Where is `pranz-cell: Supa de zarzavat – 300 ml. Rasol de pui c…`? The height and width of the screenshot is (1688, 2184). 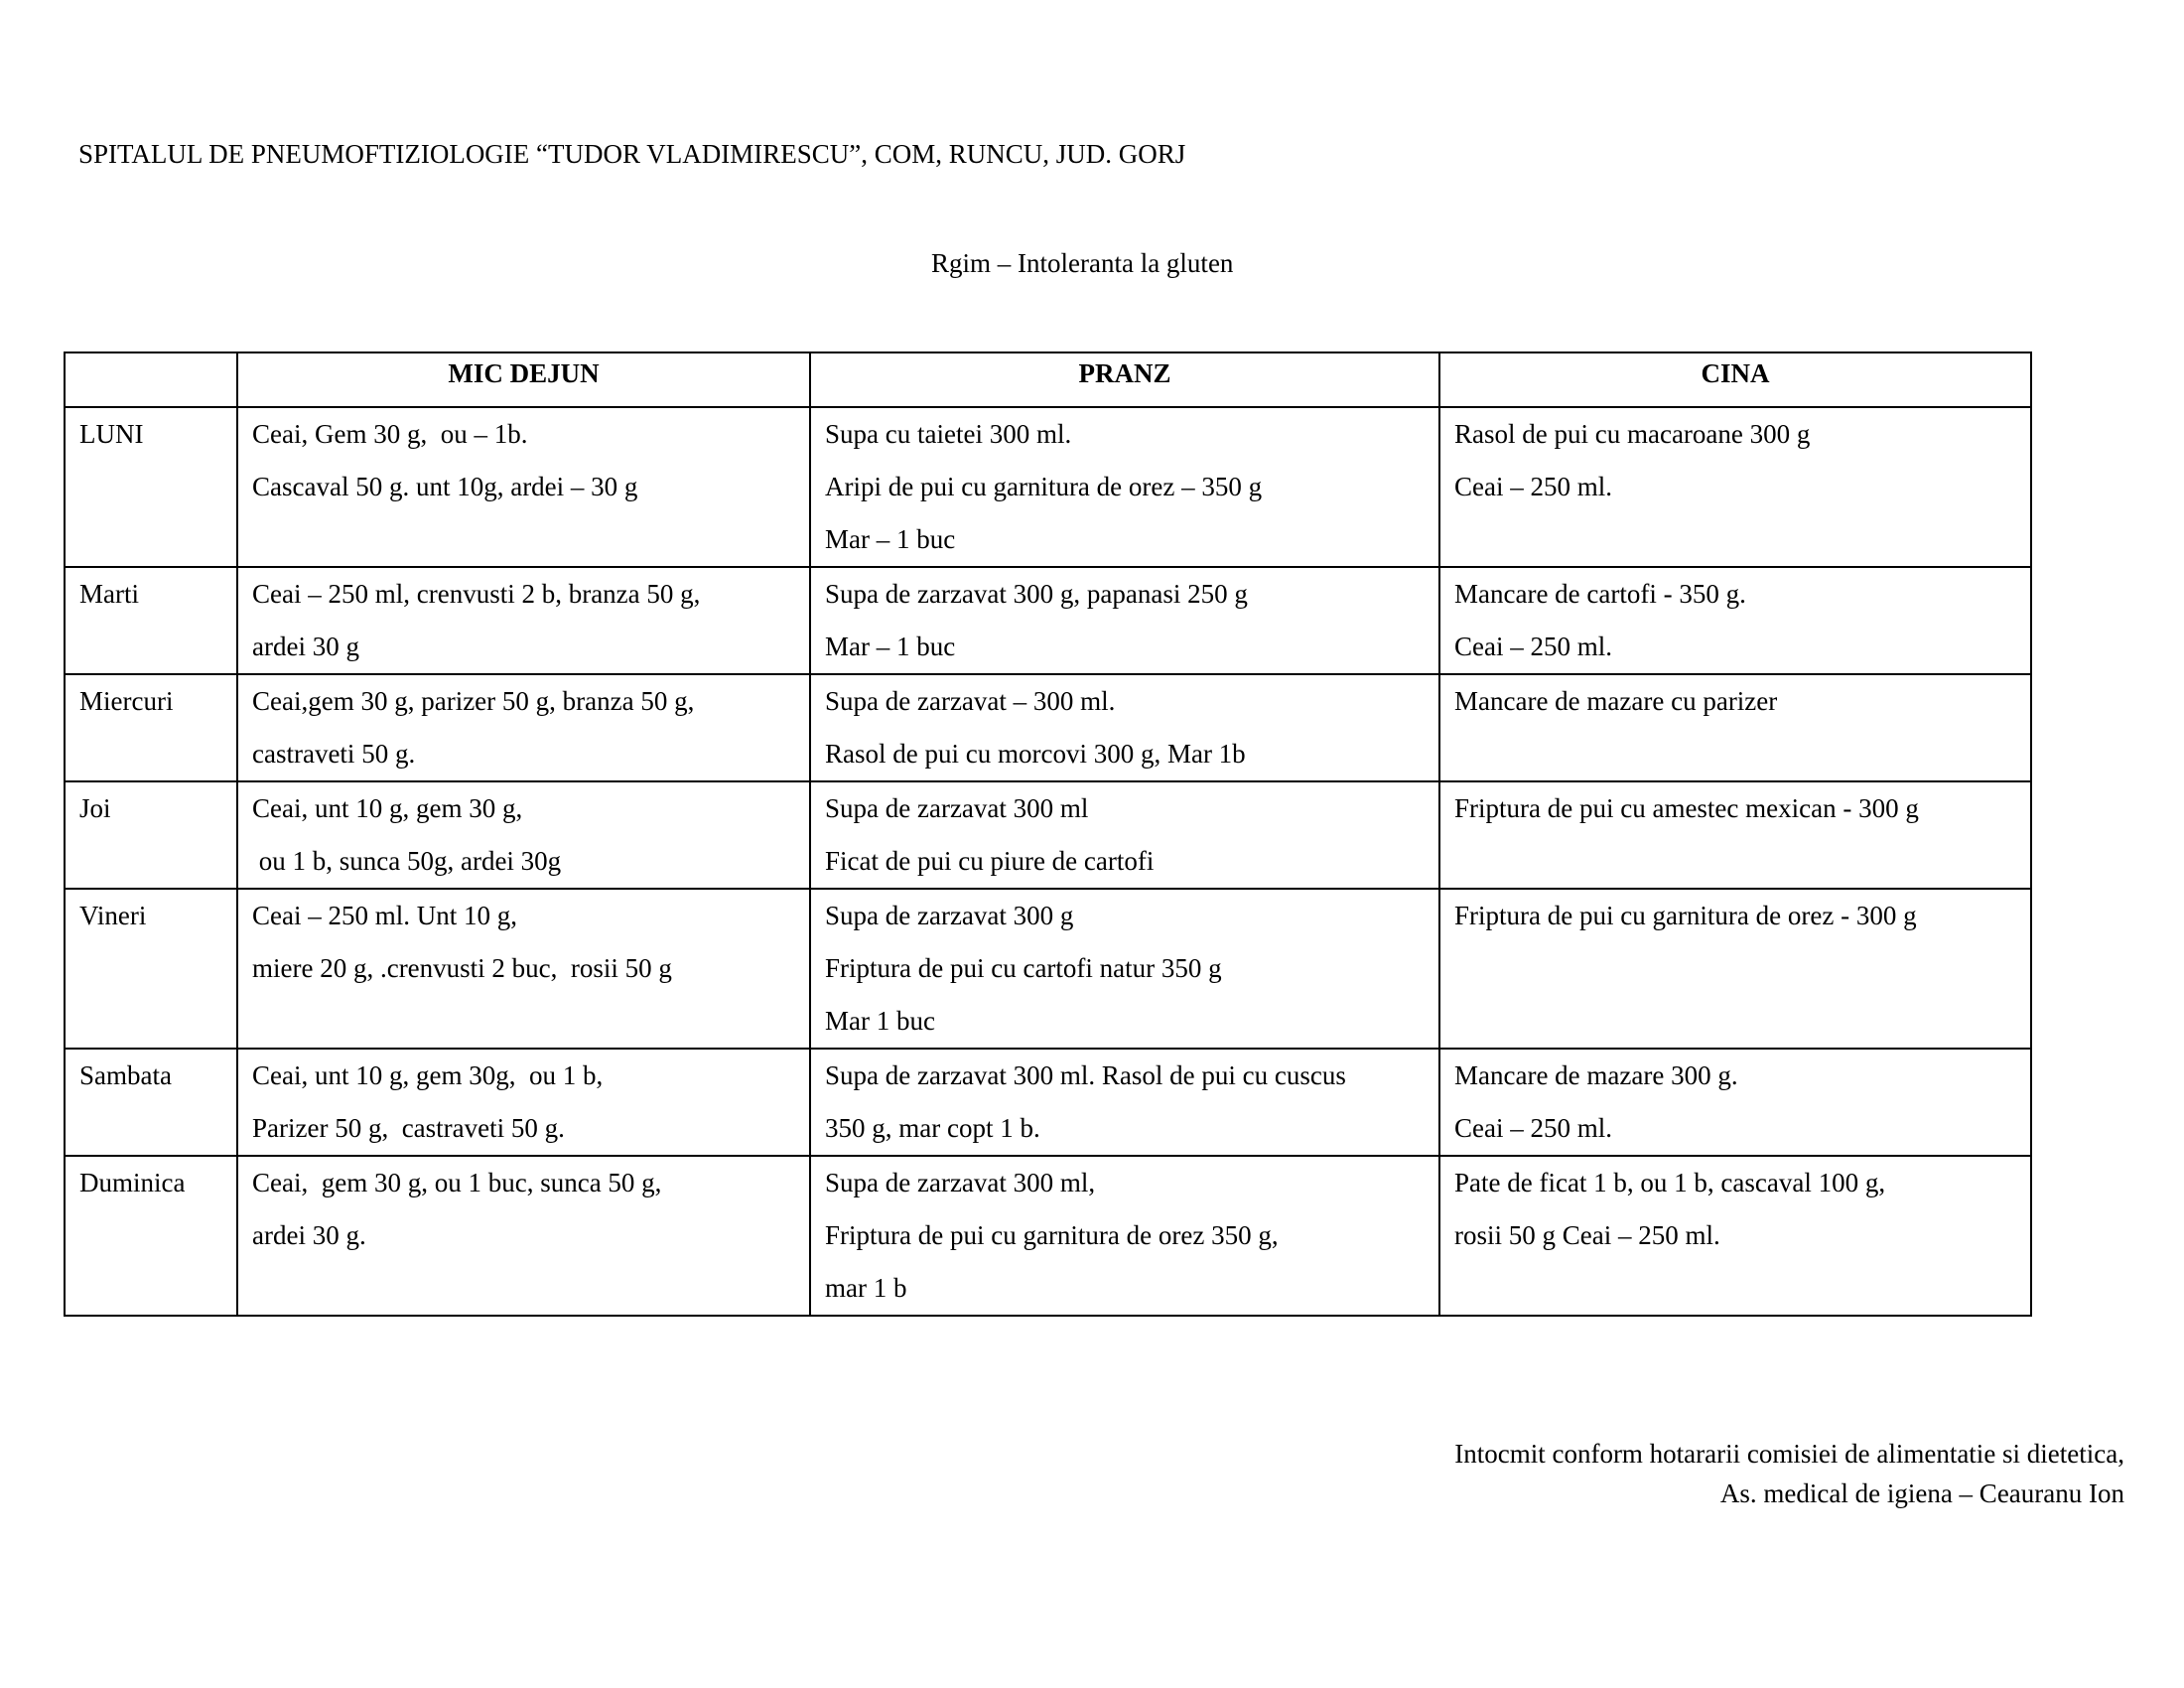
pranz-cell: Supa de zarzavat – 300 ml. Rasol de pui c… is located at coordinates (1124, 727).